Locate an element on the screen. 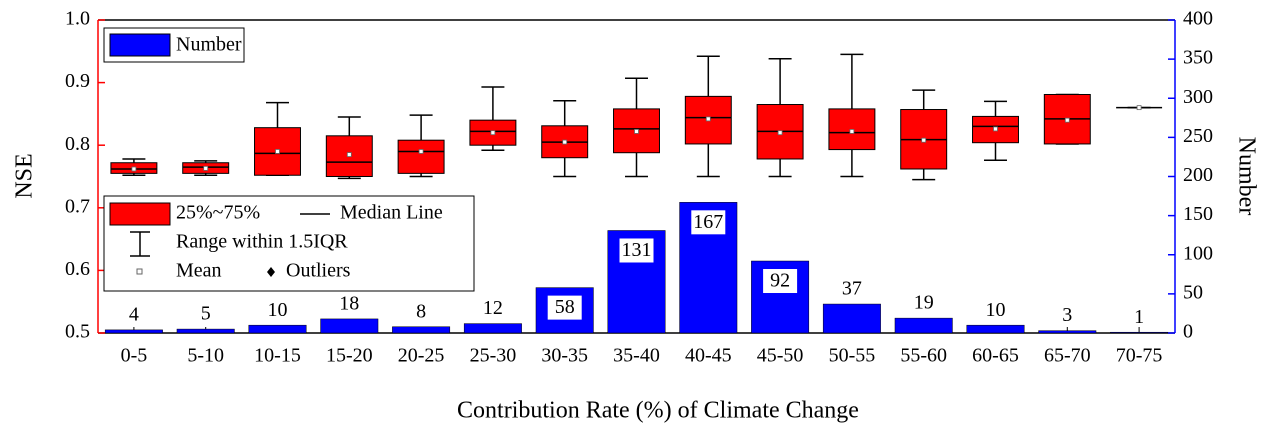  value-label: 12 is located at coordinates (493, 308).